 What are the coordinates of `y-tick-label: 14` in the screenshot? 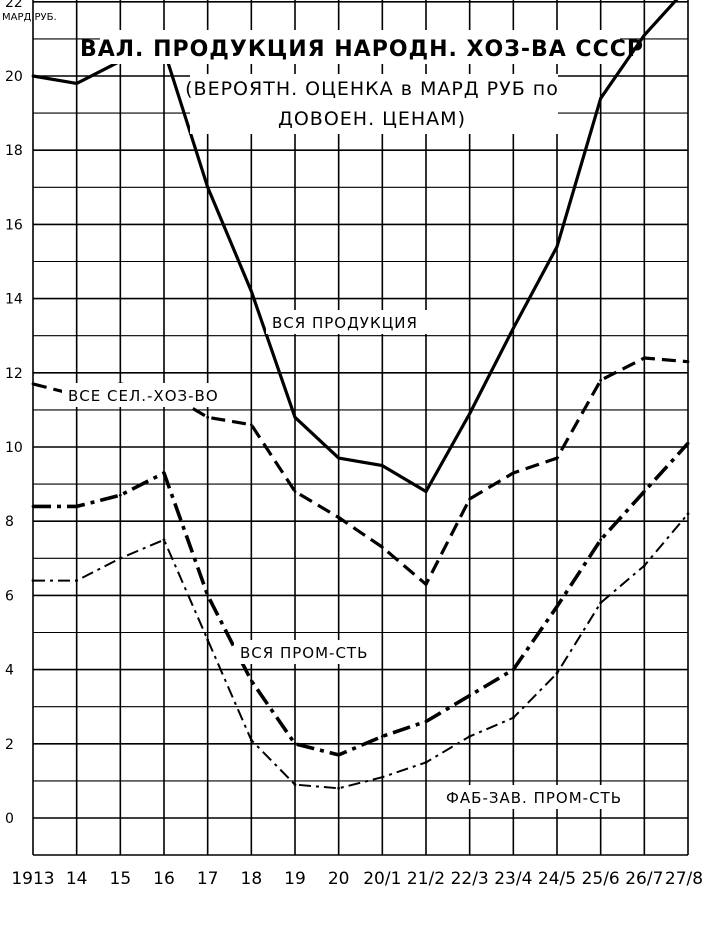 It's located at (14, 300).